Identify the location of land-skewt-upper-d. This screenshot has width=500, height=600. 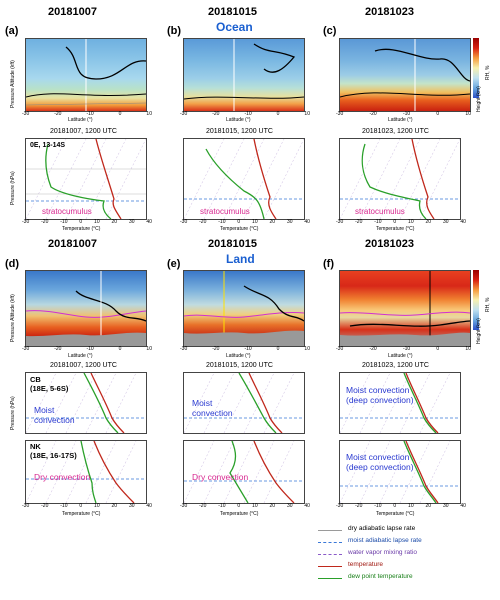
(86, 403).